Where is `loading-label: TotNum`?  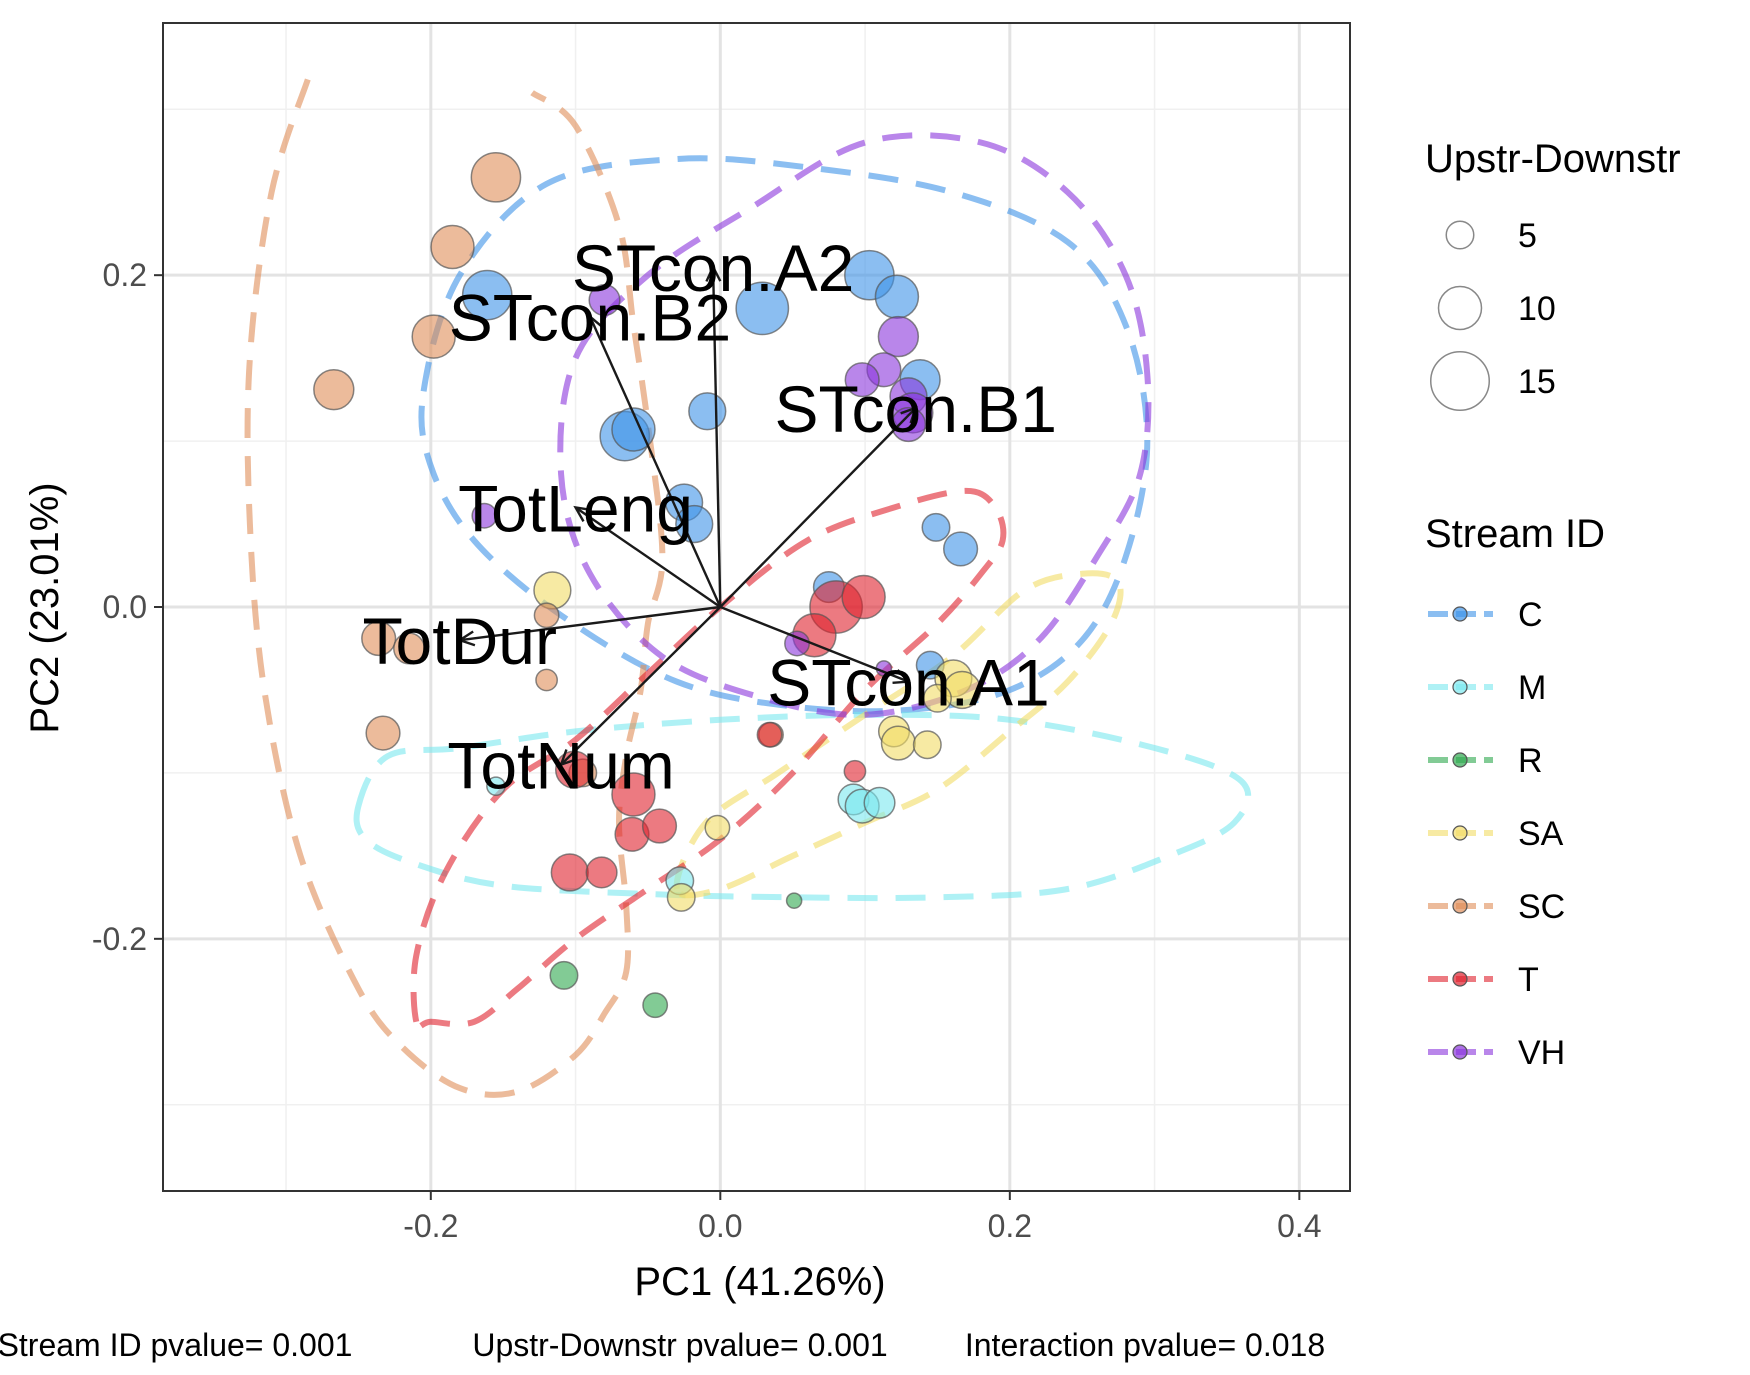 loading-label: TotNum is located at coordinates (560, 766).